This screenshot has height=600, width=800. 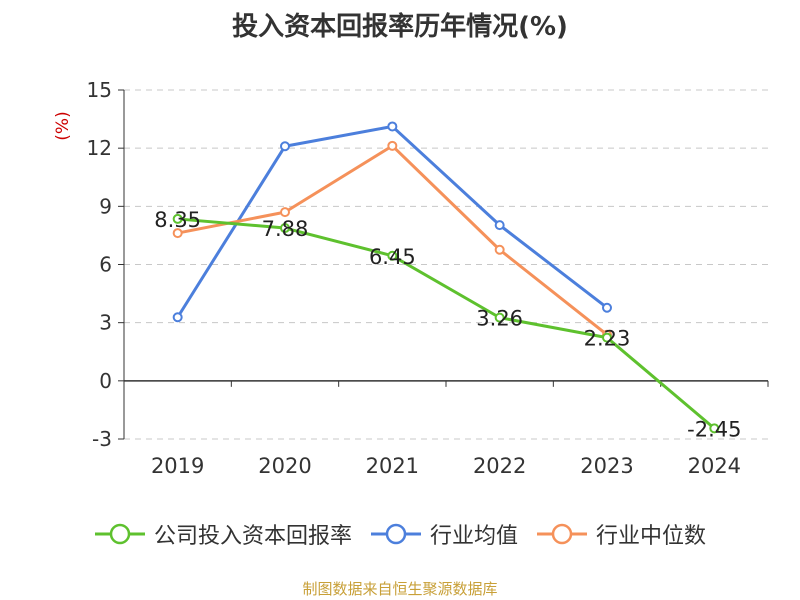 I want to click on y-tick-label: 12, so click(x=99, y=148).